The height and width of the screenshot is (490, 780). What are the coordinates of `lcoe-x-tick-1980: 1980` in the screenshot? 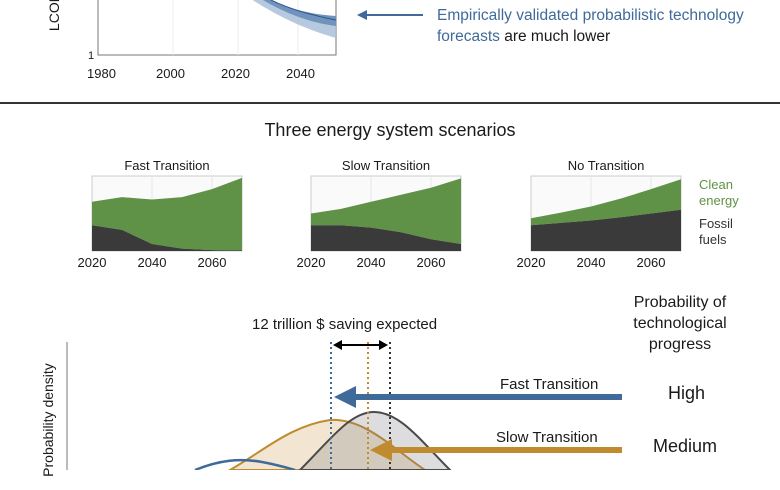 It's located at (101, 73).